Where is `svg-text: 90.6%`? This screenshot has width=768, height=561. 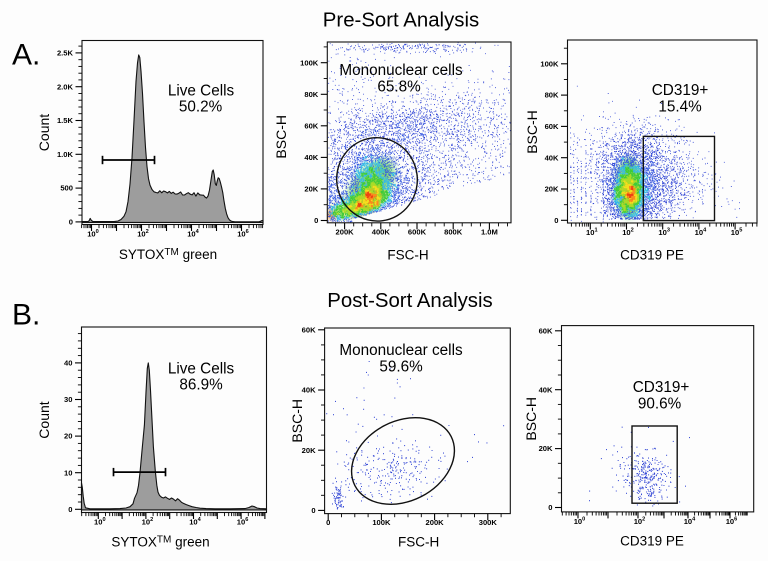
svg-text: 90.6% is located at coordinates (660, 403).